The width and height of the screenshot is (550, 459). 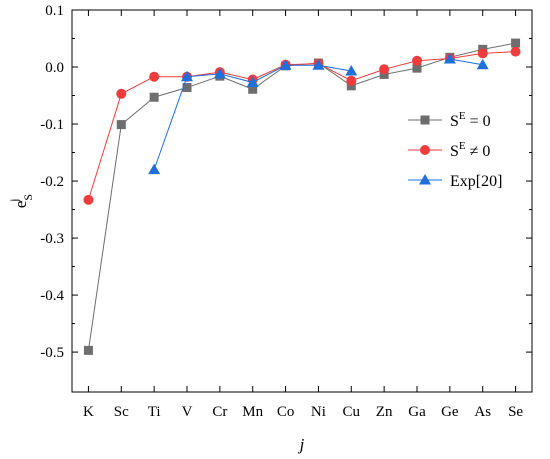 I want to click on series-line, so click(x=466, y=62).